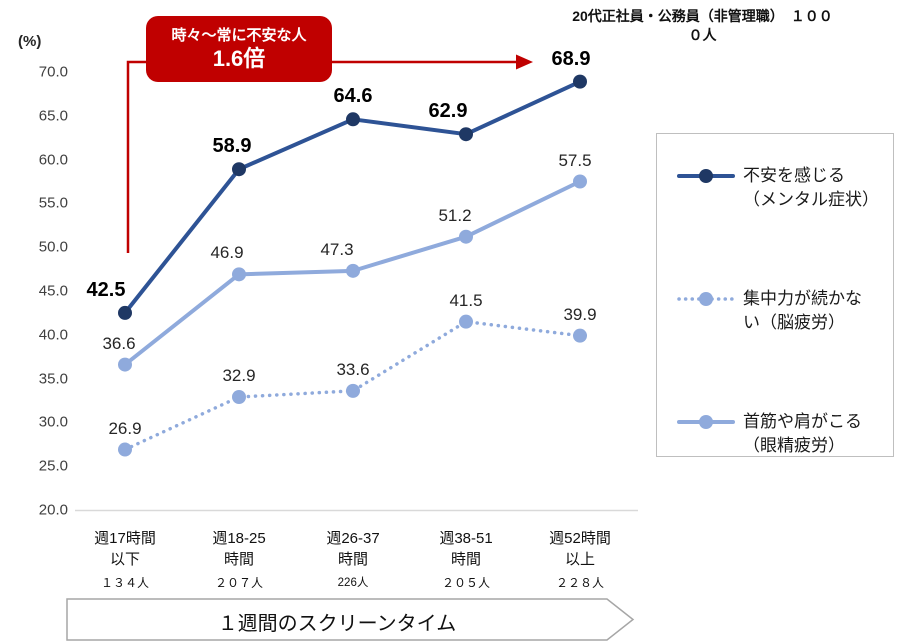 This screenshot has width=900, height=643. Describe the element at coordinates (350, 619) in the screenshot. I see `screen-time-banner-shape` at that location.